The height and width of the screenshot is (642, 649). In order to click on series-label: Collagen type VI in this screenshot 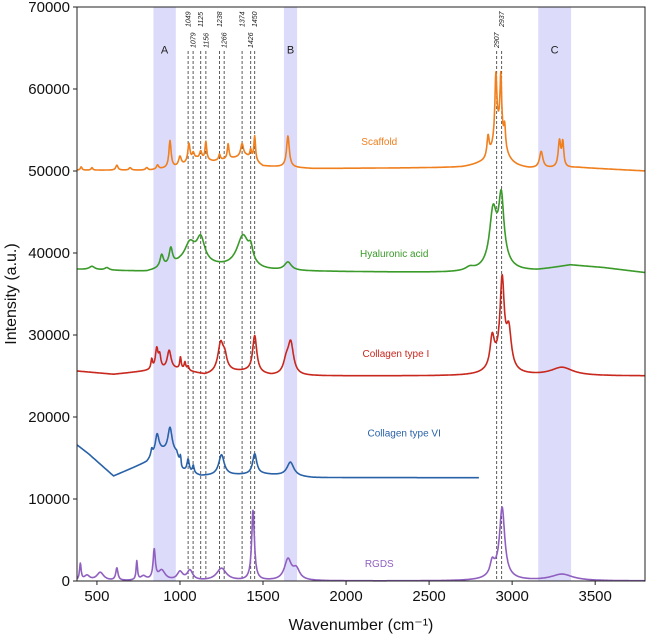, I will do `click(403, 434)`.